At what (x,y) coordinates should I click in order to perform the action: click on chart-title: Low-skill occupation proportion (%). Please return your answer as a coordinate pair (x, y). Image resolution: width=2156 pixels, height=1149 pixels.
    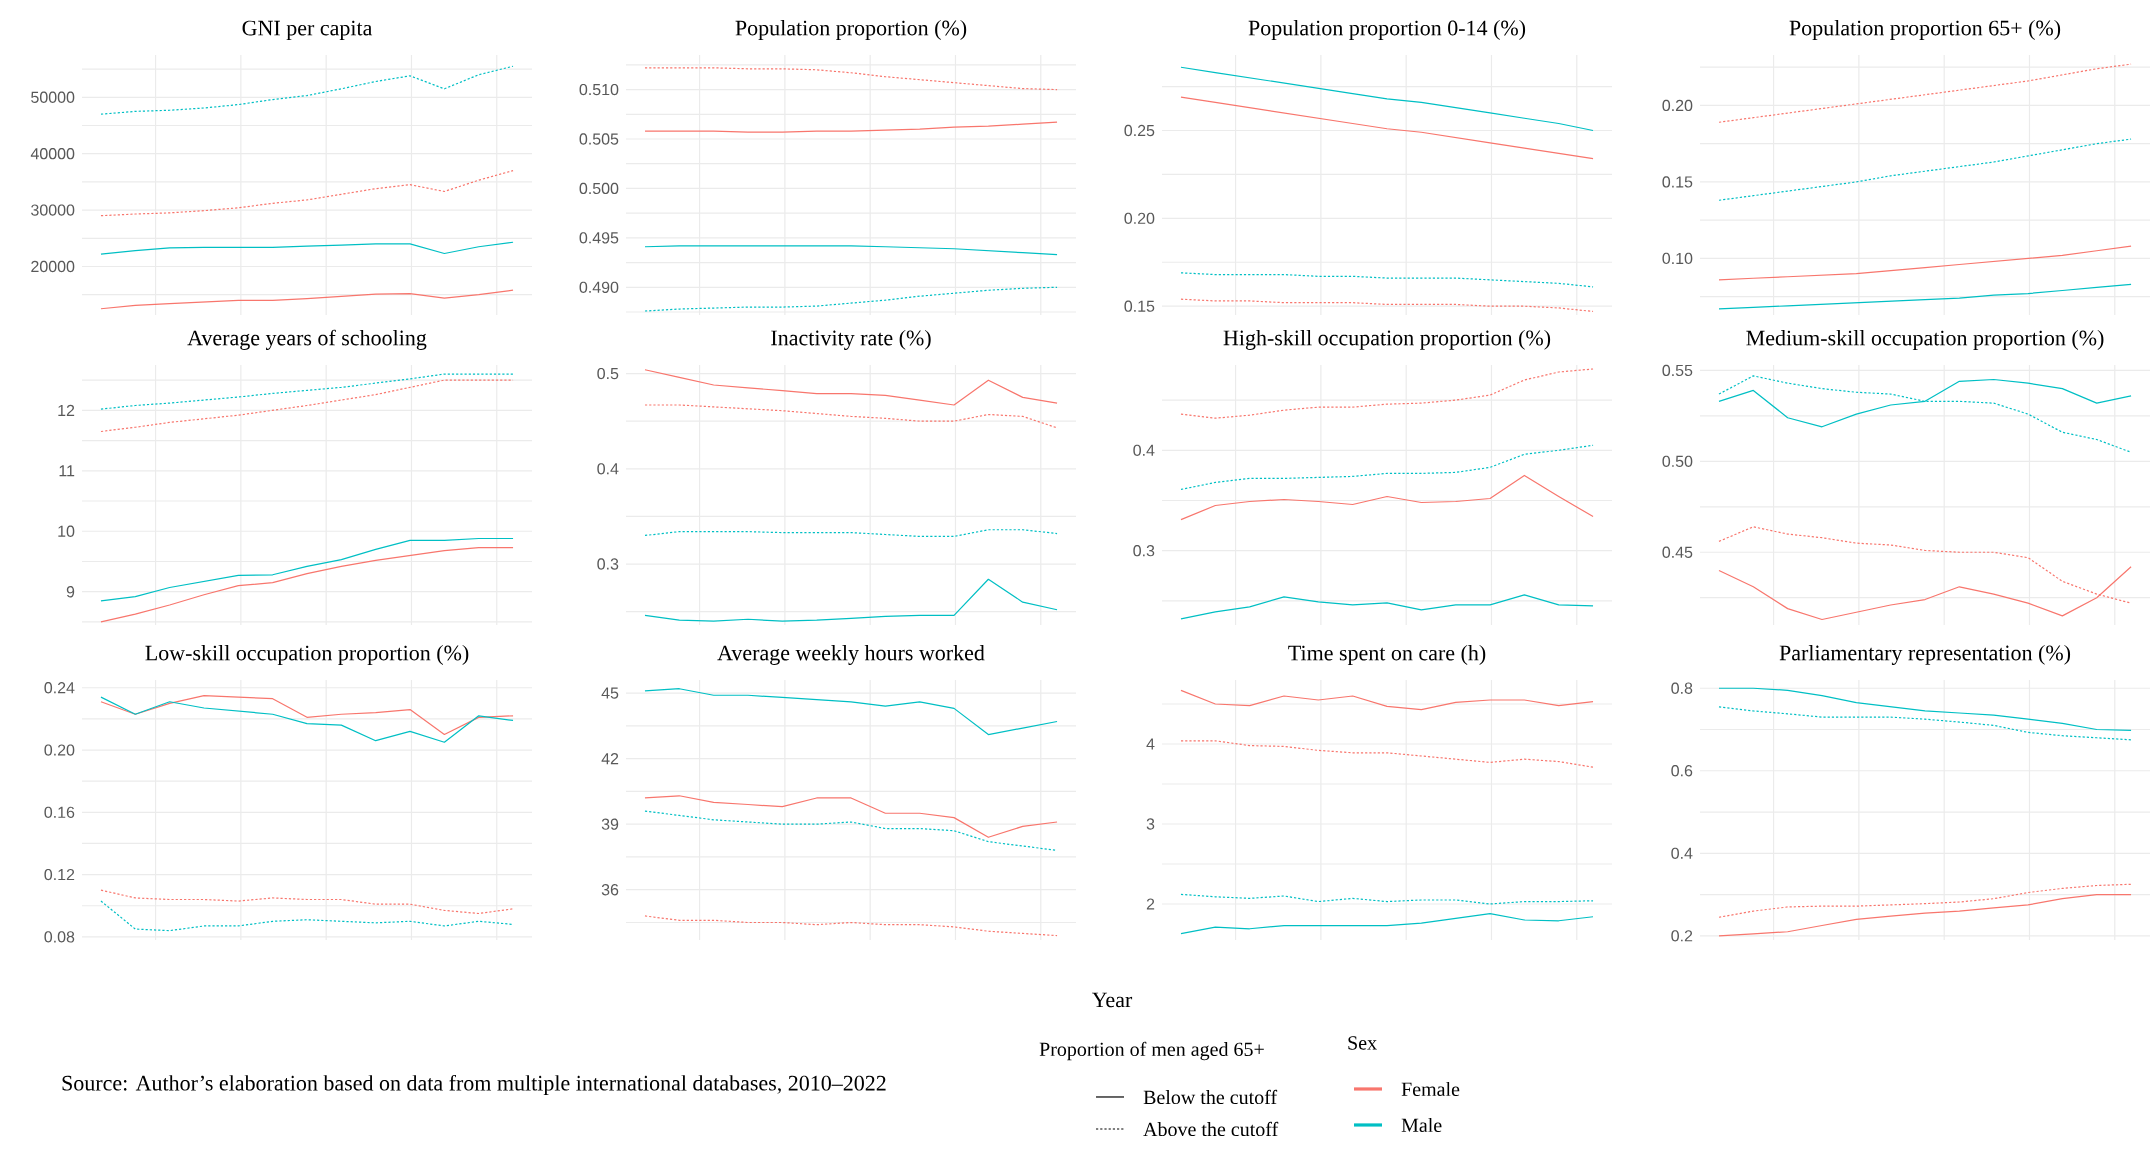
    Looking at the image, I should click on (307, 654).